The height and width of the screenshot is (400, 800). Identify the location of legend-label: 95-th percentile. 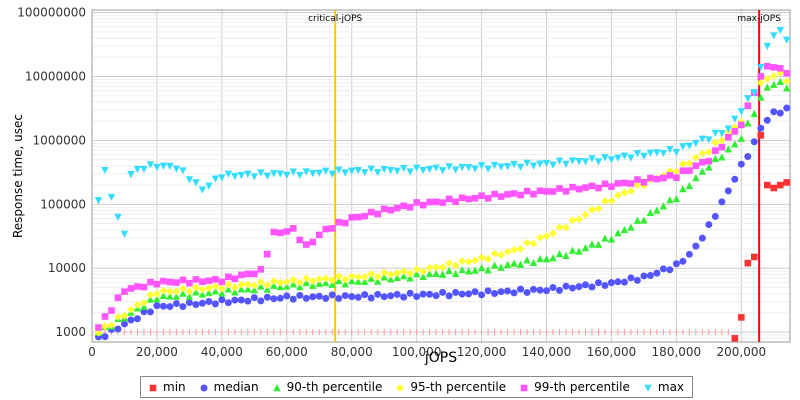
(458, 387).